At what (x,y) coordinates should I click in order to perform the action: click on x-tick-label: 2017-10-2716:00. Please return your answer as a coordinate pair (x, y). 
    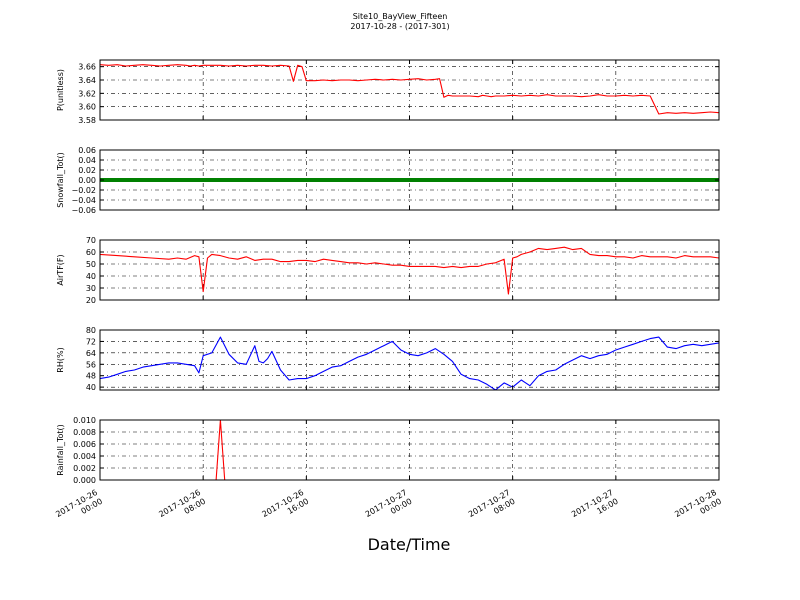
    Looking at the image, I should click on (595, 508).